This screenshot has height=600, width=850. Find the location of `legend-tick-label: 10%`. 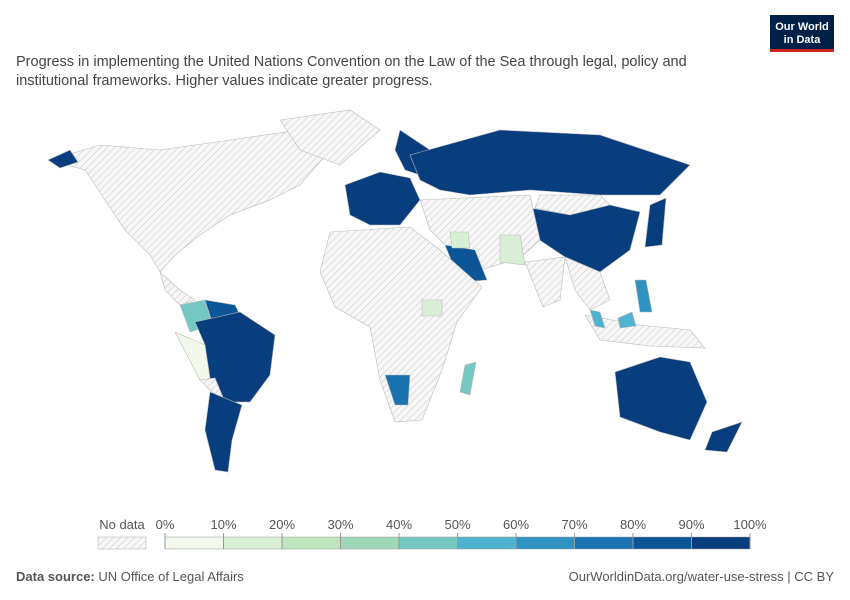

legend-tick-label: 10% is located at coordinates (223, 524).